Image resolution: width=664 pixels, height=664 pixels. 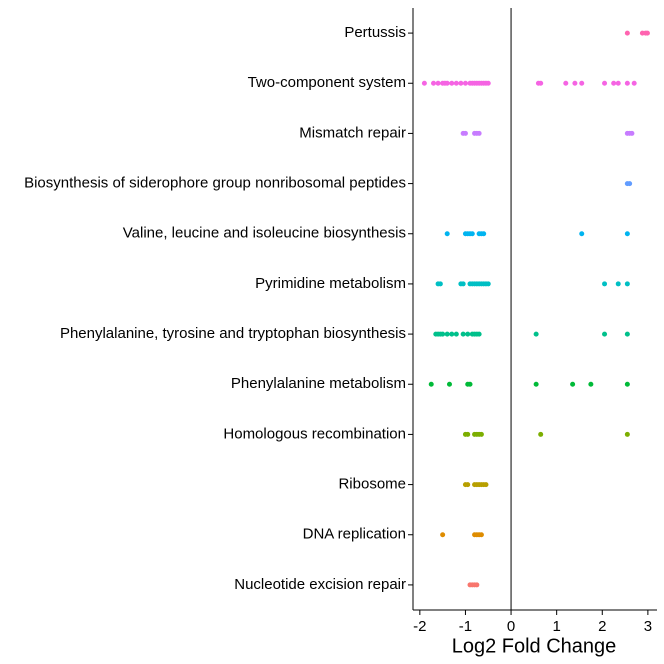 I want to click on x-tick-label: -1, so click(x=465, y=626).